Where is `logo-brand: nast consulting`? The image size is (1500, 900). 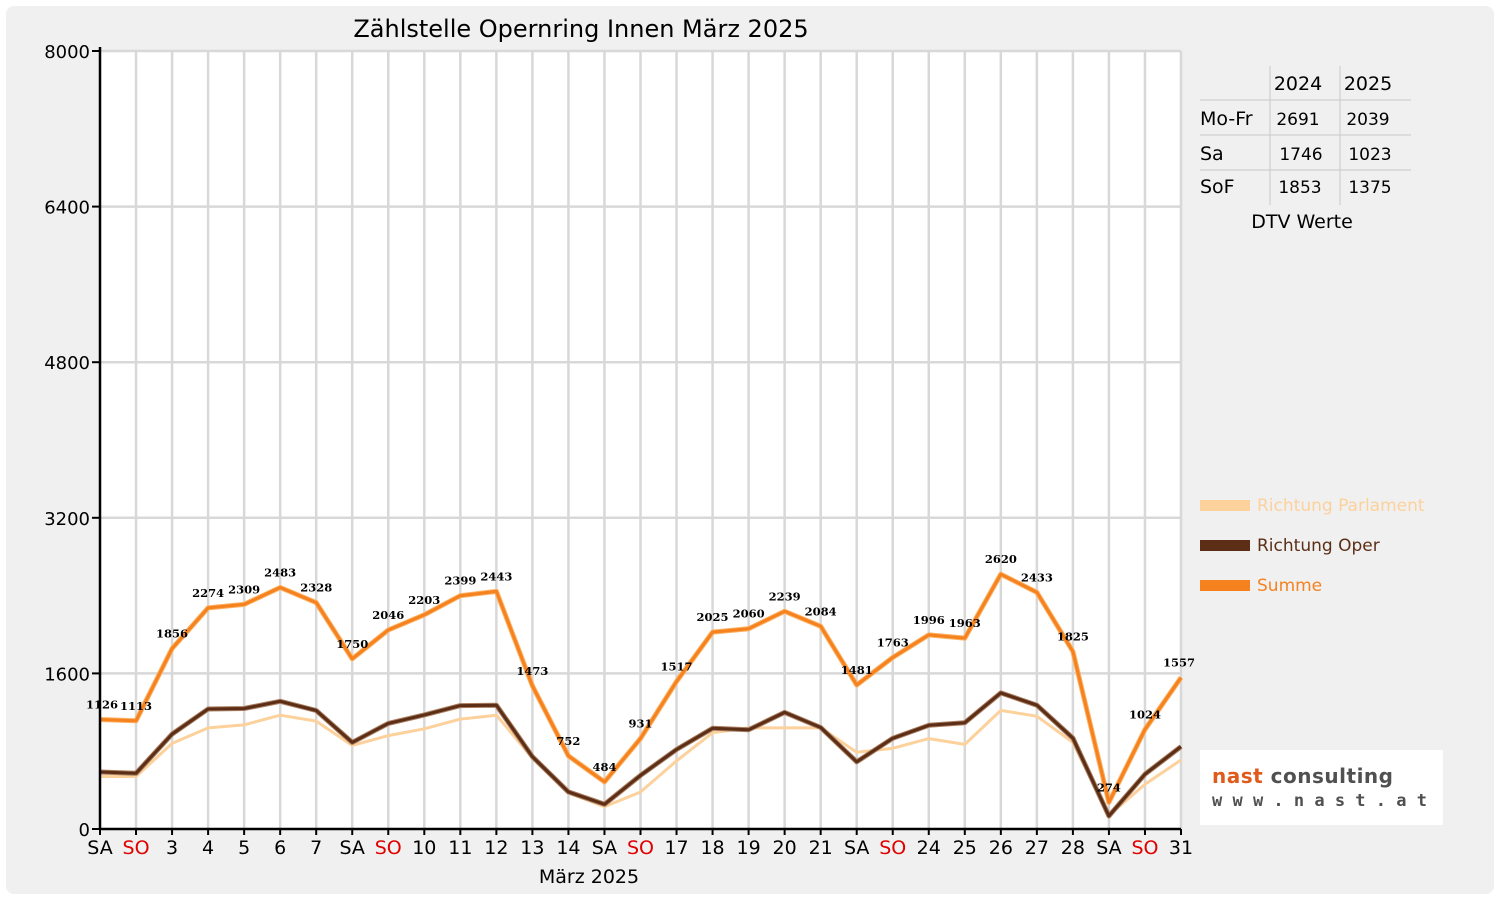
logo-brand: nast consulting is located at coordinates (1302, 776).